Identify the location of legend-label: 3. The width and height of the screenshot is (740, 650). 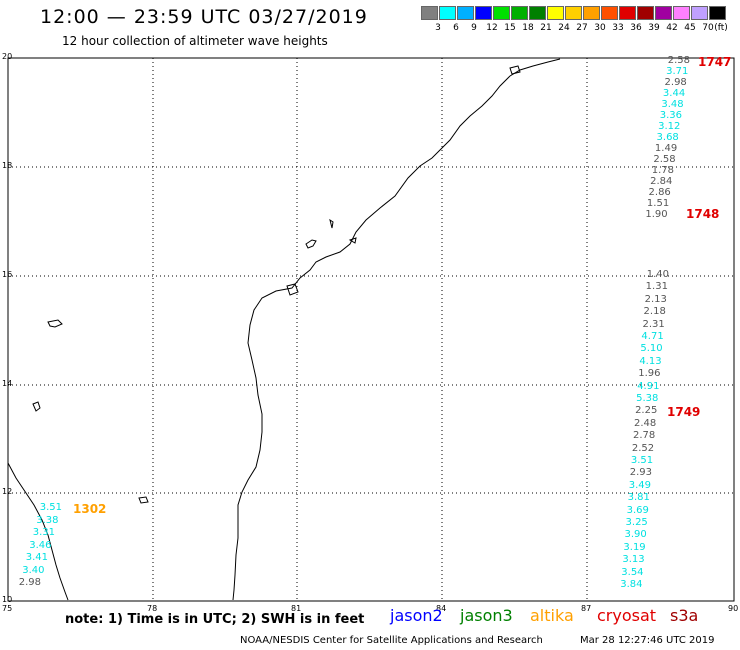
(438, 28).